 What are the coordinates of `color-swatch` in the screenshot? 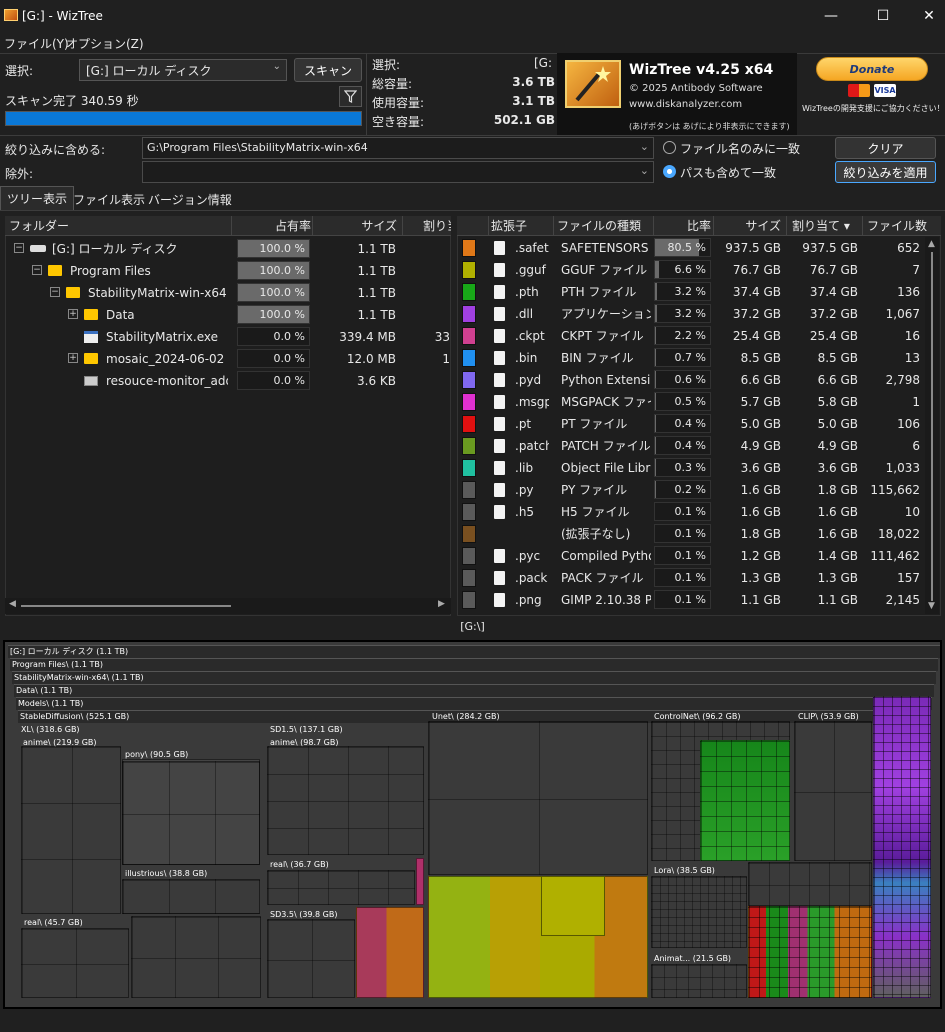 It's located at (469, 336).